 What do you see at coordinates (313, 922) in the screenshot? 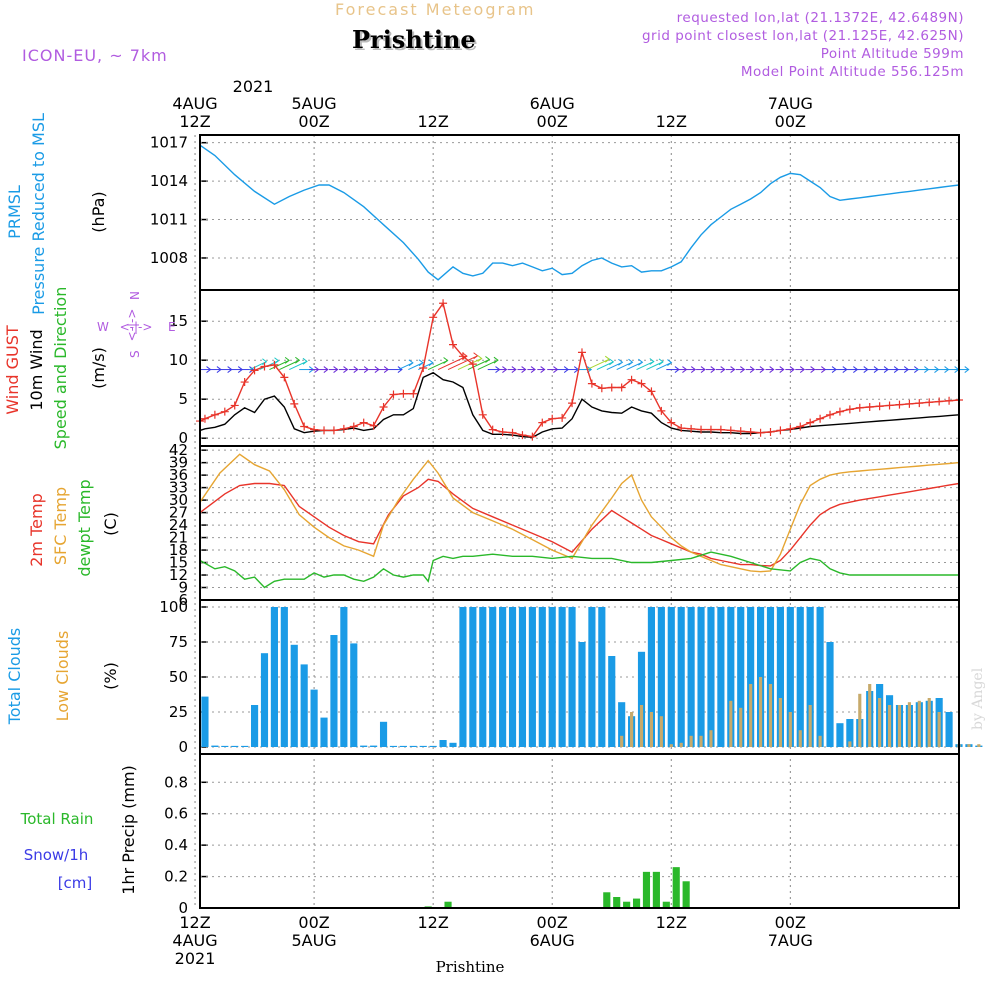
I see `bottom-time-label: 00Z` at bounding box center [313, 922].